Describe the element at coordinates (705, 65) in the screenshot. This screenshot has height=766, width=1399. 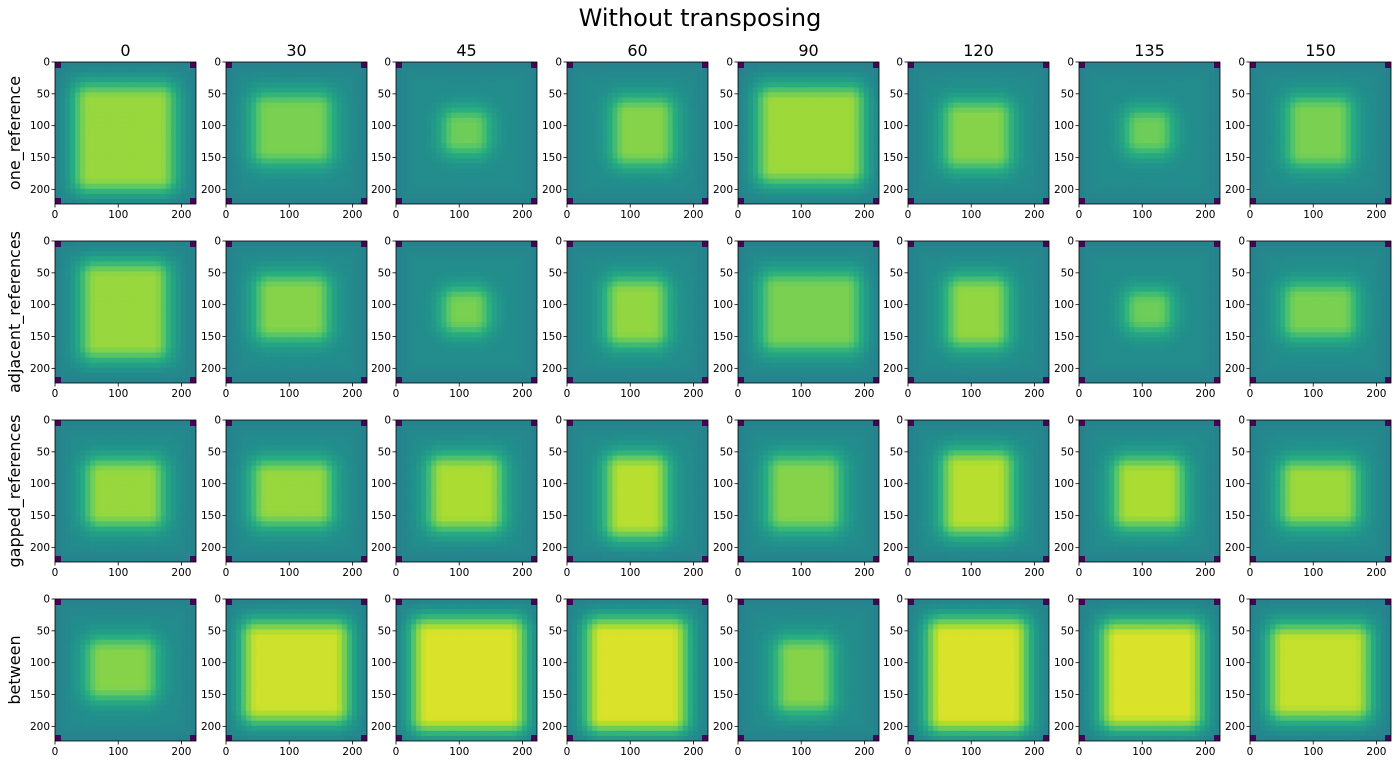
I see `corner-mask` at that location.